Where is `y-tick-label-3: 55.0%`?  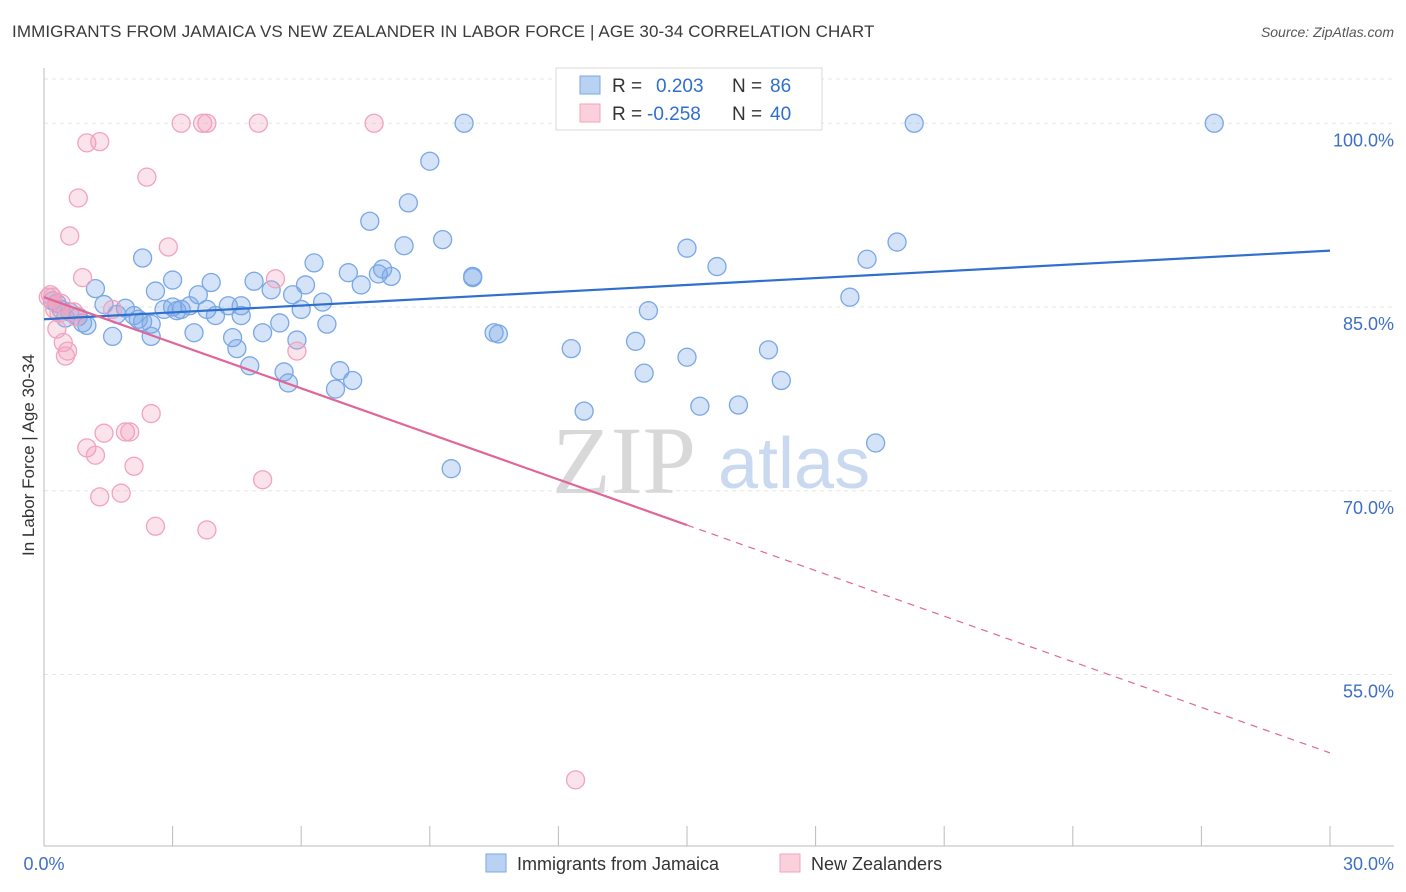 y-tick-label-3: 55.0% is located at coordinates (1368, 692).